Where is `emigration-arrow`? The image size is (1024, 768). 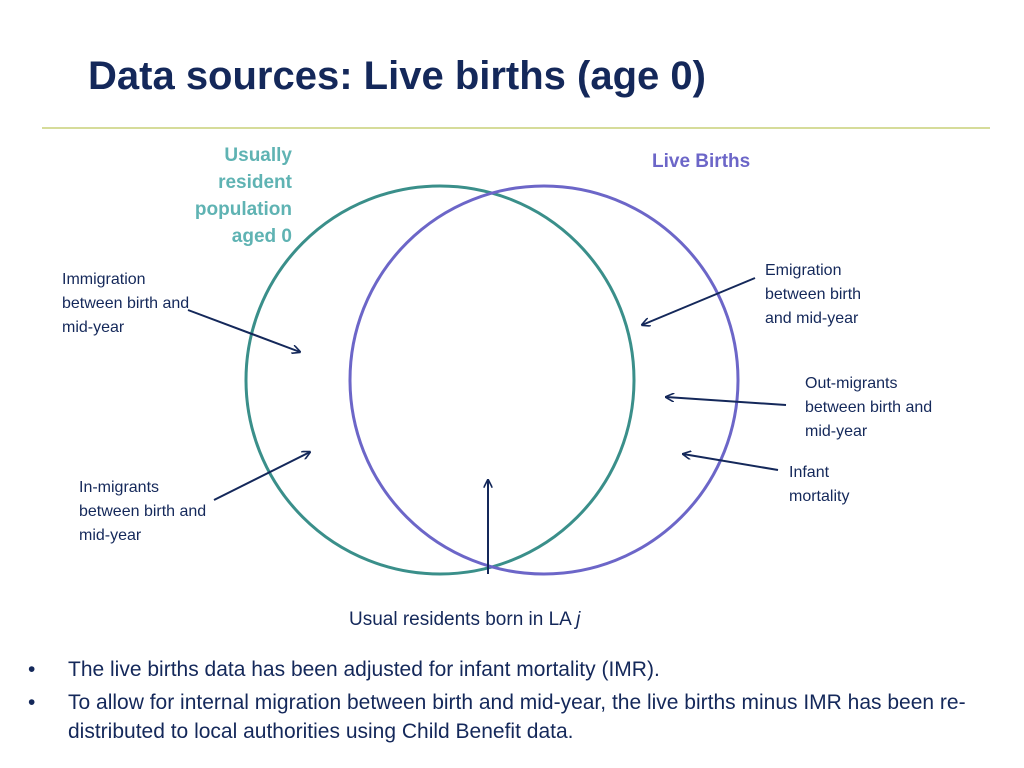 emigration-arrow is located at coordinates (699, 301).